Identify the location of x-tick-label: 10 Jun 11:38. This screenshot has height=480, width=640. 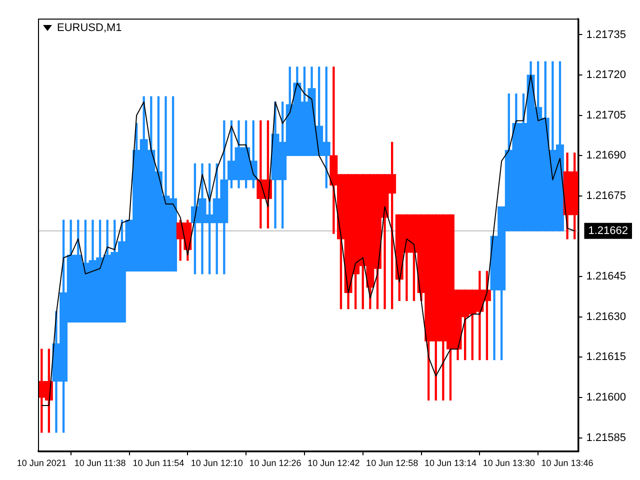
(100, 463).